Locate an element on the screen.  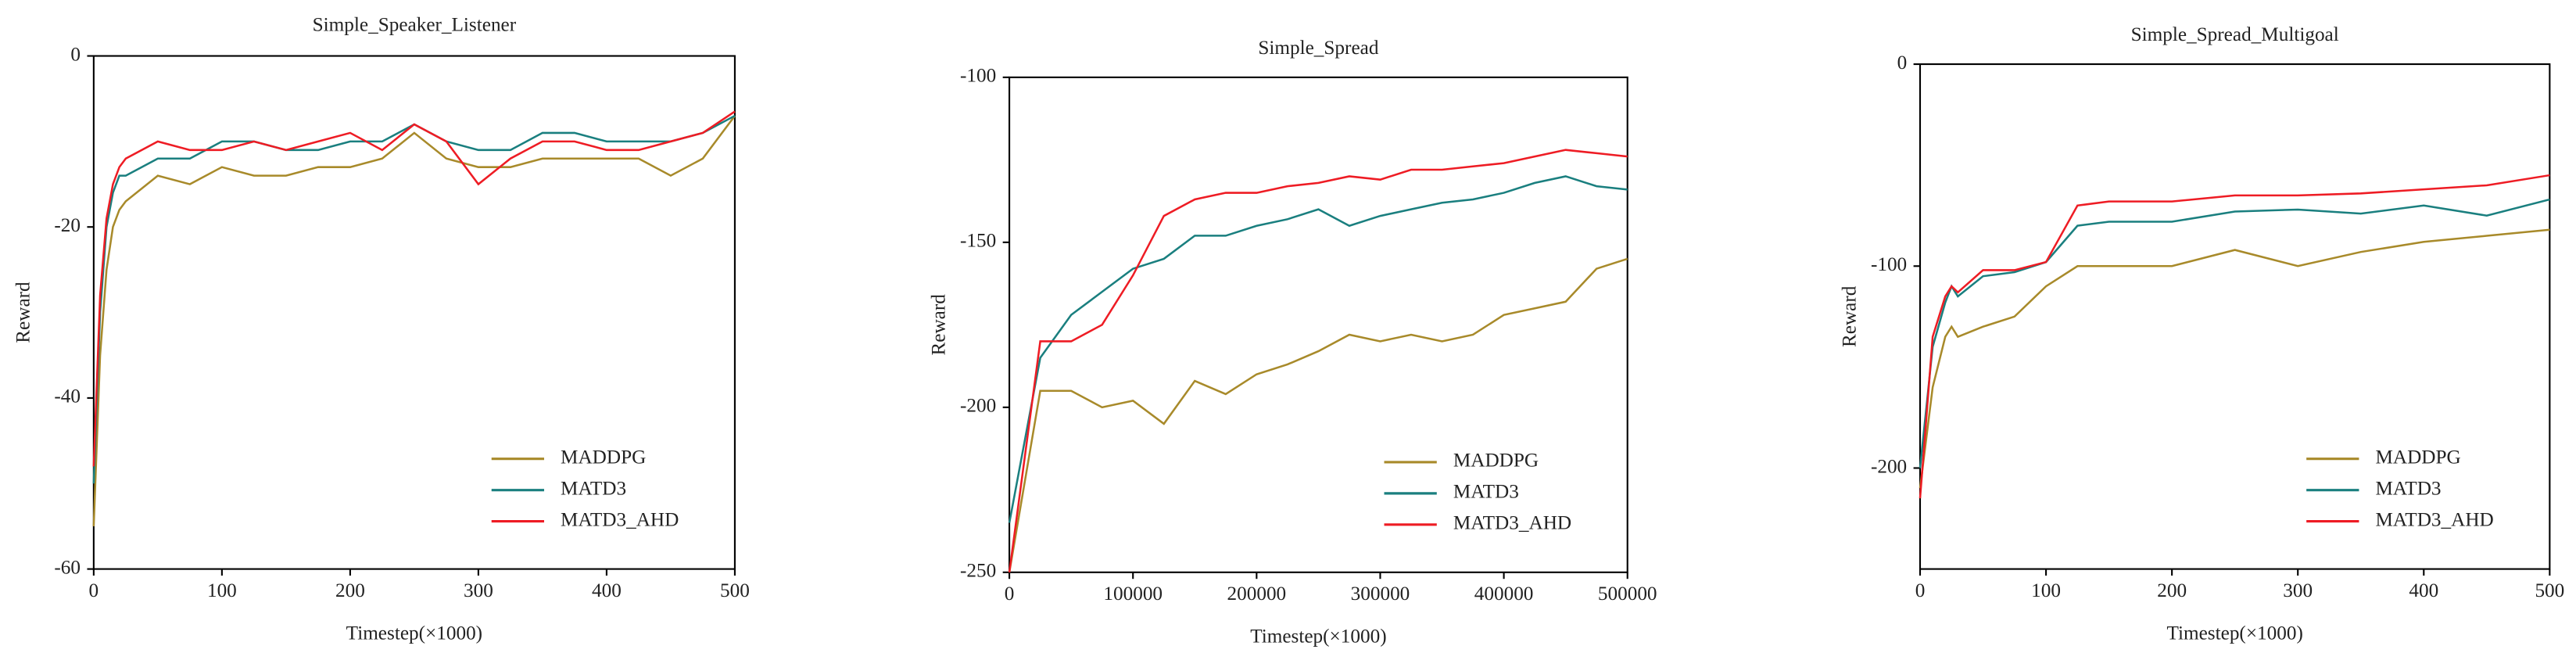
x-tick-label: 100000 is located at coordinates (1133, 594).